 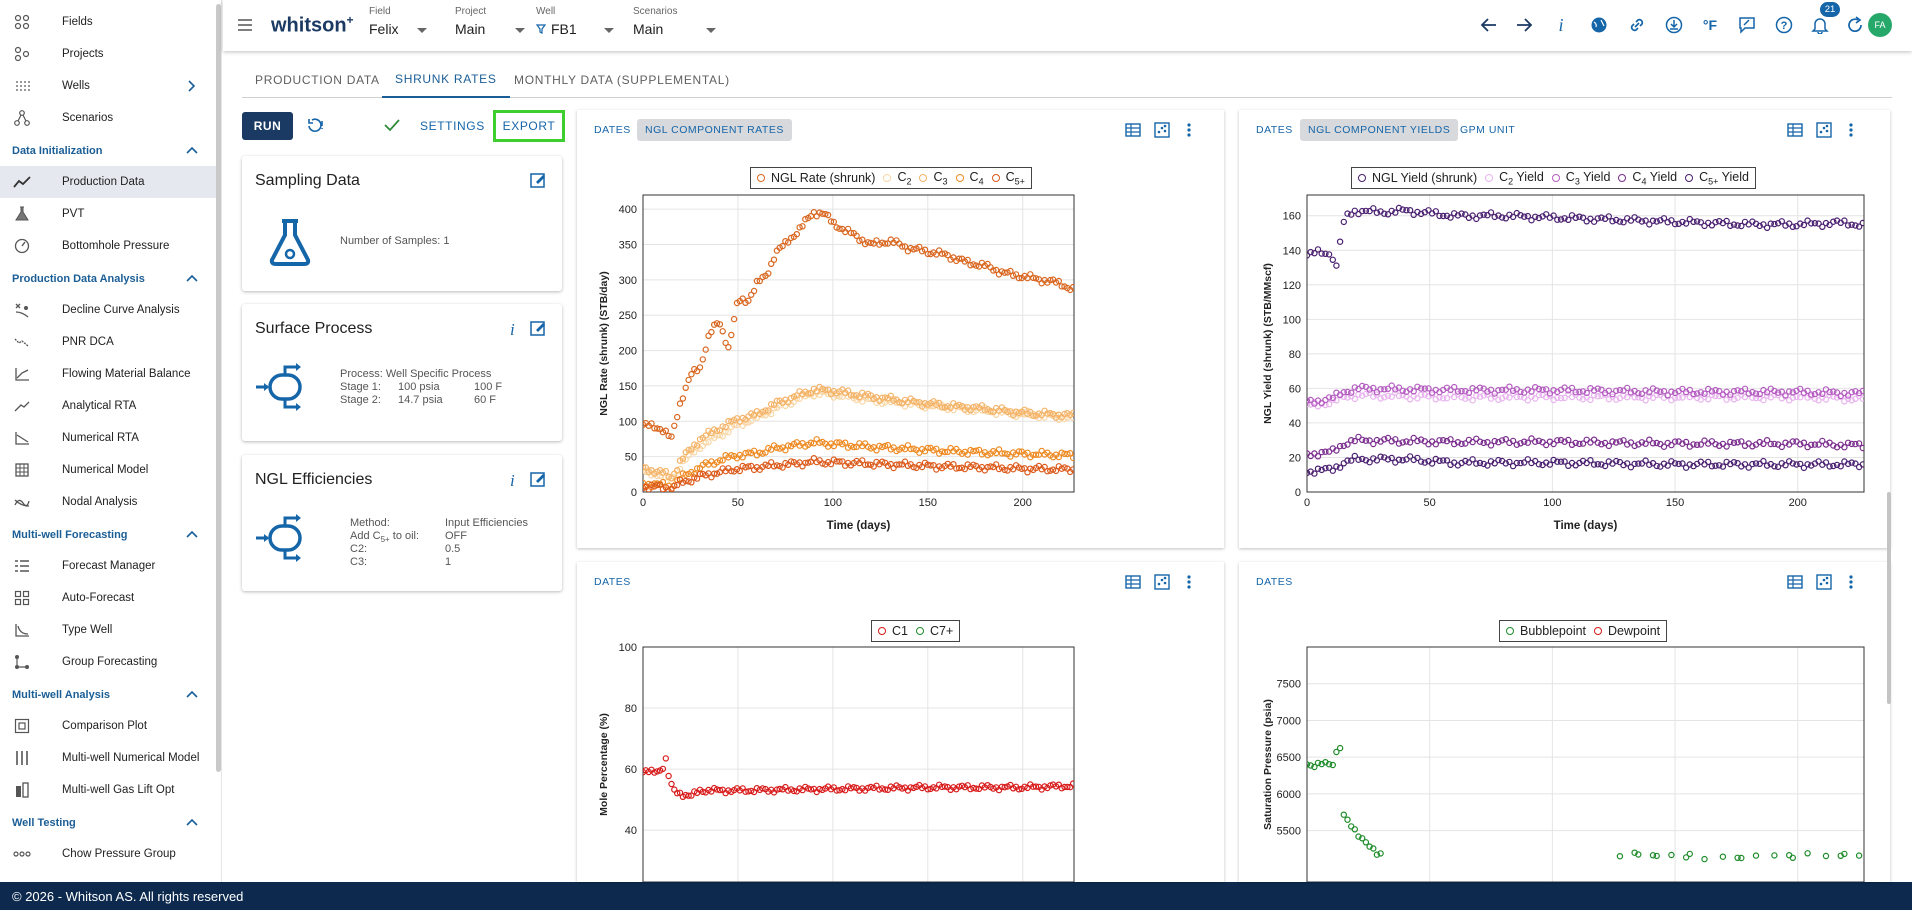 What do you see at coordinates (109, 790) in the screenshot?
I see `sidebar-item-multi-well-gas-lift-opt: Multi-well Gas Lift Opt` at bounding box center [109, 790].